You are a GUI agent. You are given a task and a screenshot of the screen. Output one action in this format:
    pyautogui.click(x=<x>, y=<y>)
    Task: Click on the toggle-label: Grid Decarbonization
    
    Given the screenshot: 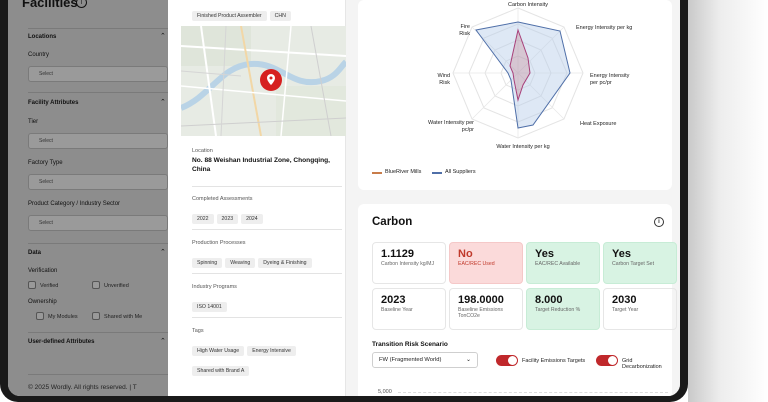 What is the action you would take?
    pyautogui.click(x=642, y=364)
    